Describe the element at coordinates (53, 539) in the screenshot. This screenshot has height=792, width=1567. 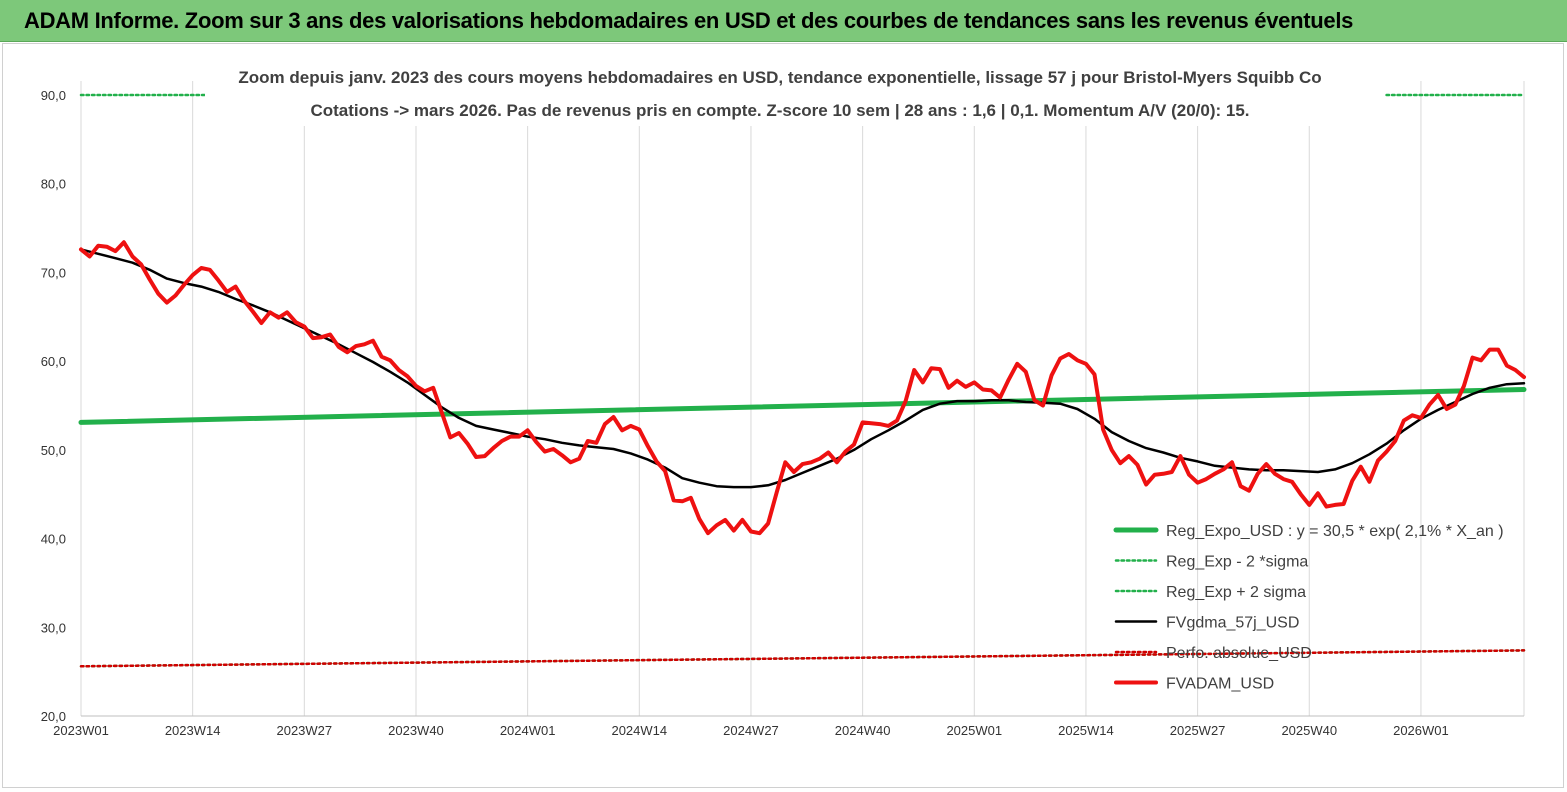
I see `y-tick-label-2: 40,0` at that location.